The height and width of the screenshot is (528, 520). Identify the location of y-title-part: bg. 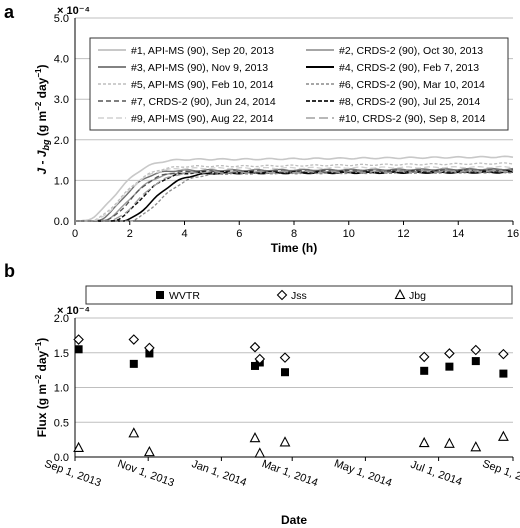
(46, 144).